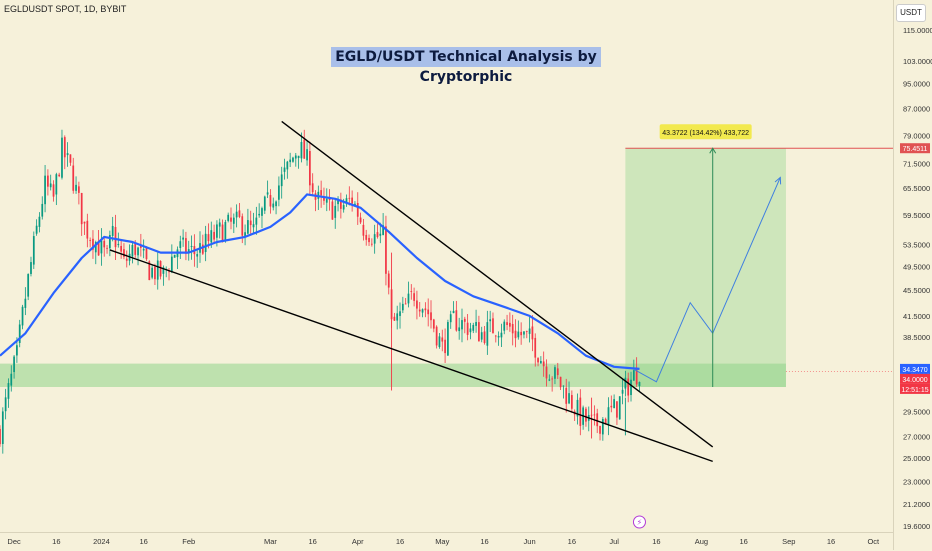  Describe the element at coordinates (705, 133) in the screenshot. I see `measure-label: 43.3722 (134.42%) 433,722` at that location.